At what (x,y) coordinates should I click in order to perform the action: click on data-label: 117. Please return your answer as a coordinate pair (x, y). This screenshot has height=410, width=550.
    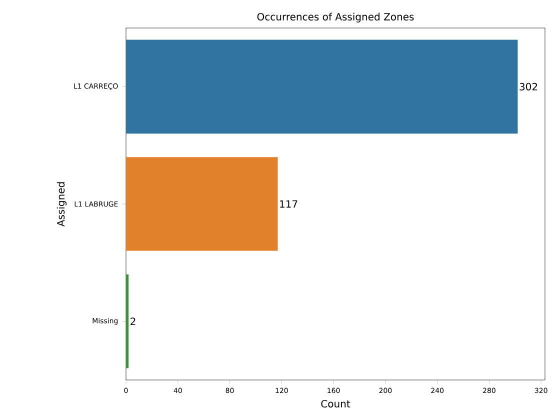
    Looking at the image, I should click on (289, 204).